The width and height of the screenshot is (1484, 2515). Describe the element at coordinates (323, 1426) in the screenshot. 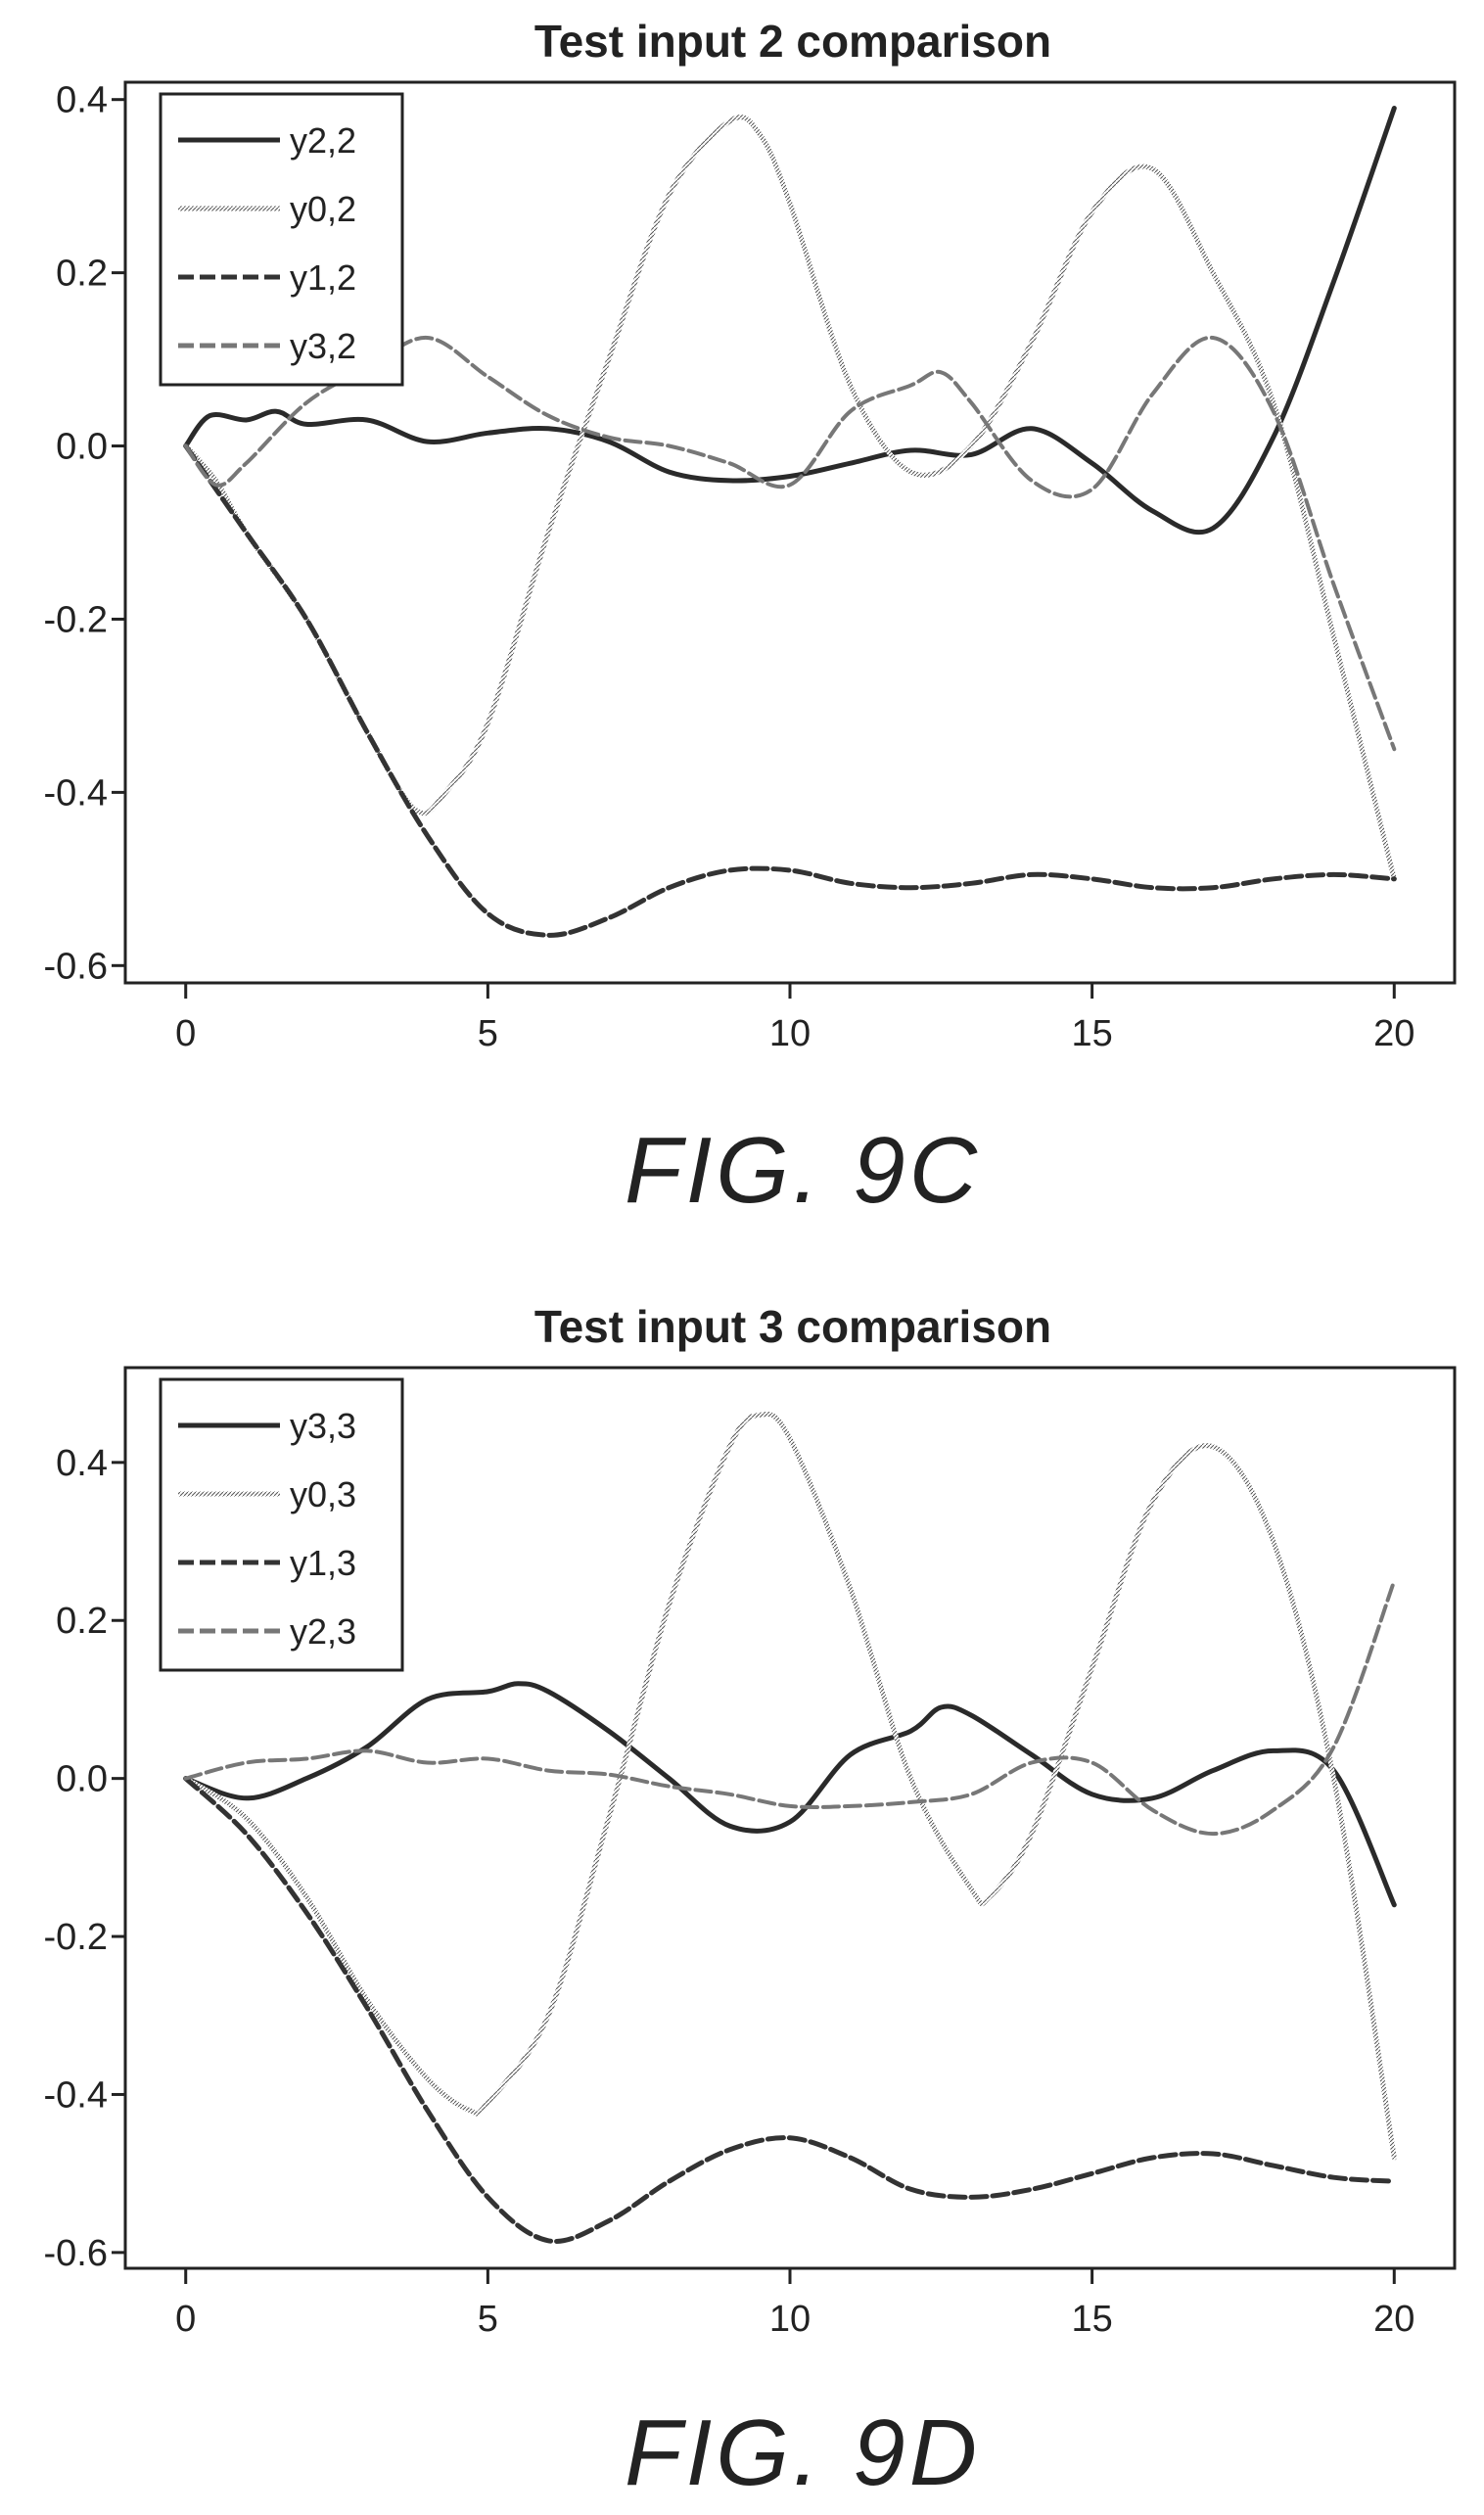

I see `legend-label-y3-3: y3,3` at that location.